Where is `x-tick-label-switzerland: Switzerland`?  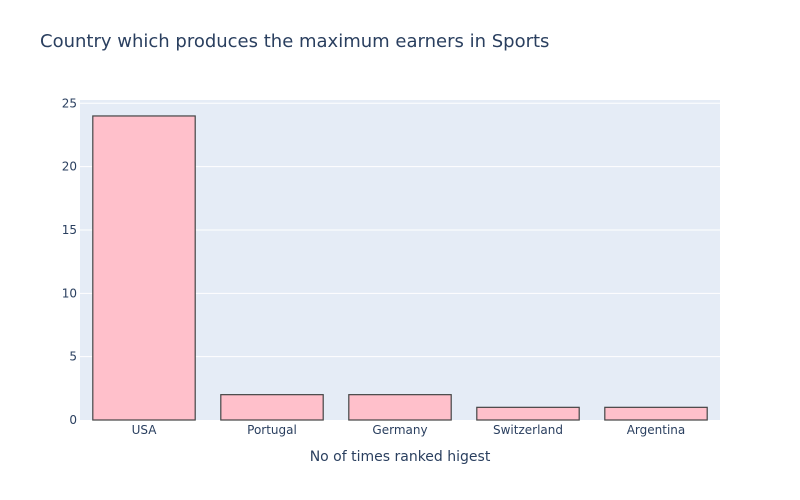 x-tick-label-switzerland: Switzerland is located at coordinates (528, 430).